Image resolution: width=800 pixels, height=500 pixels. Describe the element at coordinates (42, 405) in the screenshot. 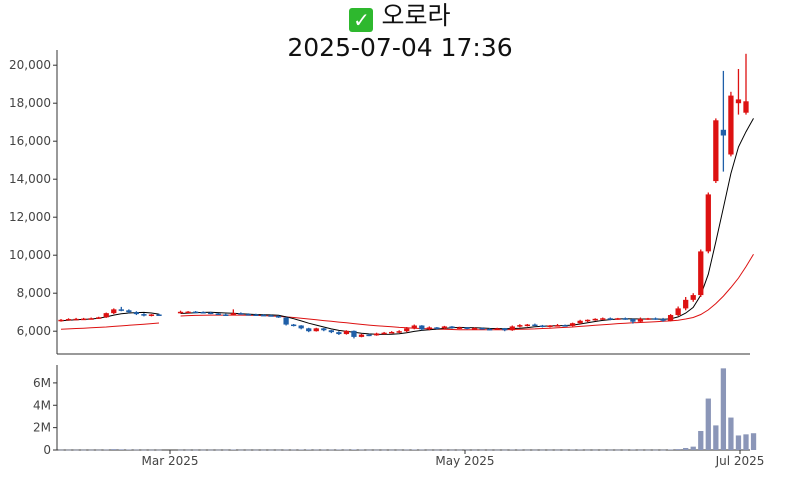

I see `volume-y-tick-label: 4M` at that location.